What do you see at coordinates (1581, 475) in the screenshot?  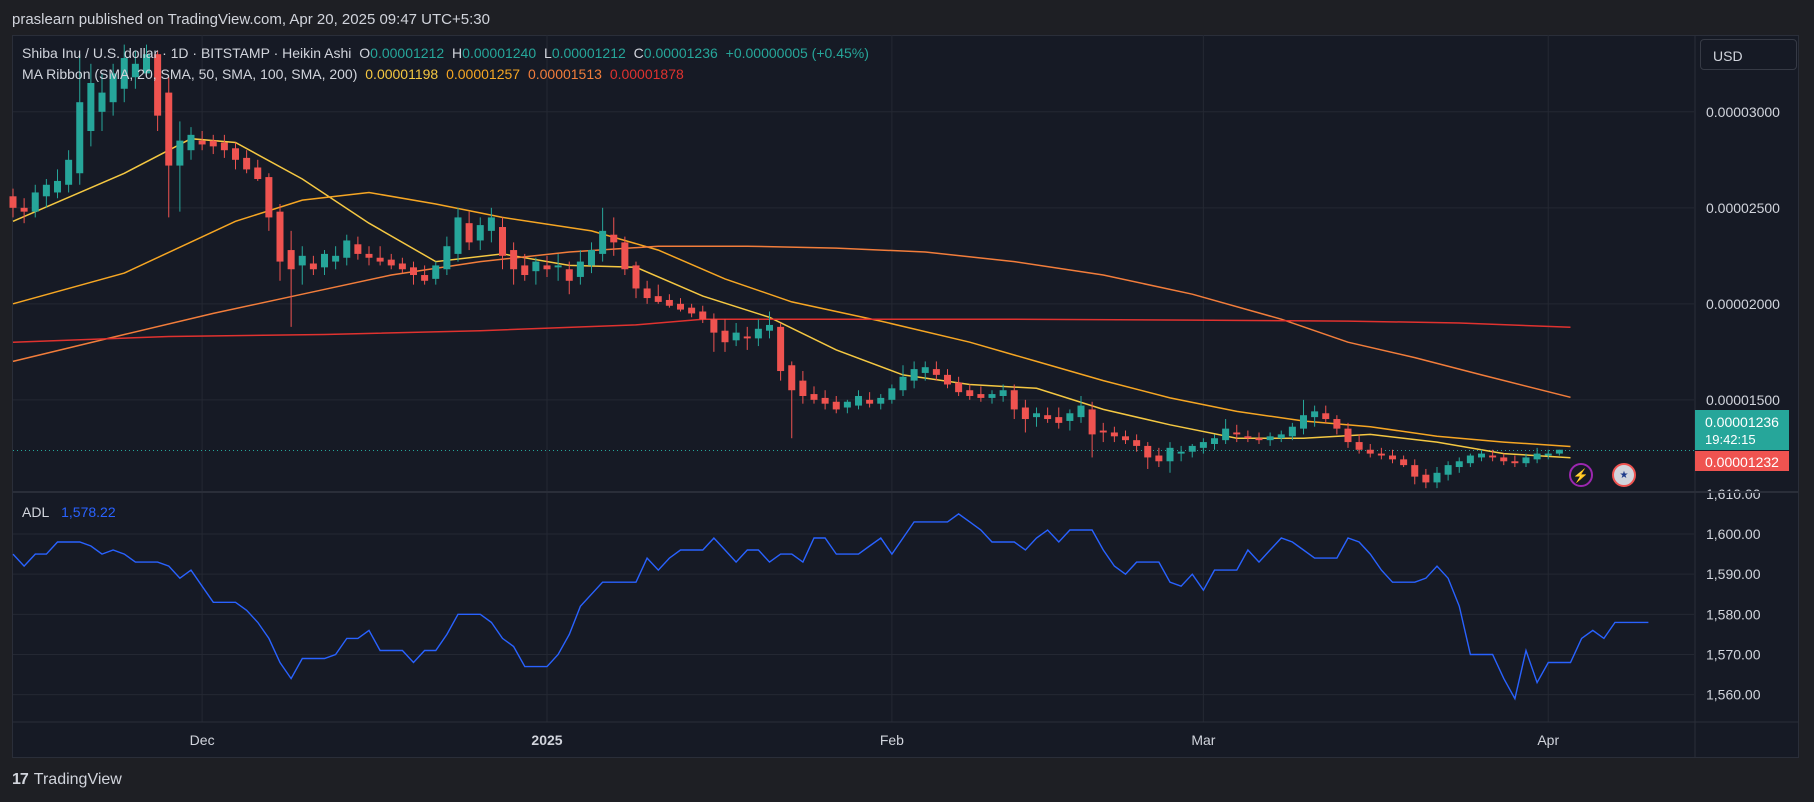 I see `lightning-icon: ⚡` at bounding box center [1581, 475].